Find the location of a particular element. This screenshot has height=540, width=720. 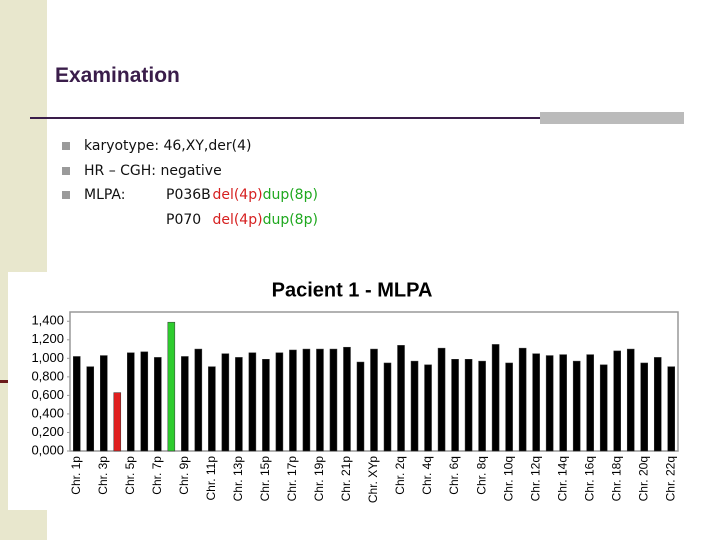

bullet: karyotype: 46,XY,der(4) is located at coordinates (190, 146).